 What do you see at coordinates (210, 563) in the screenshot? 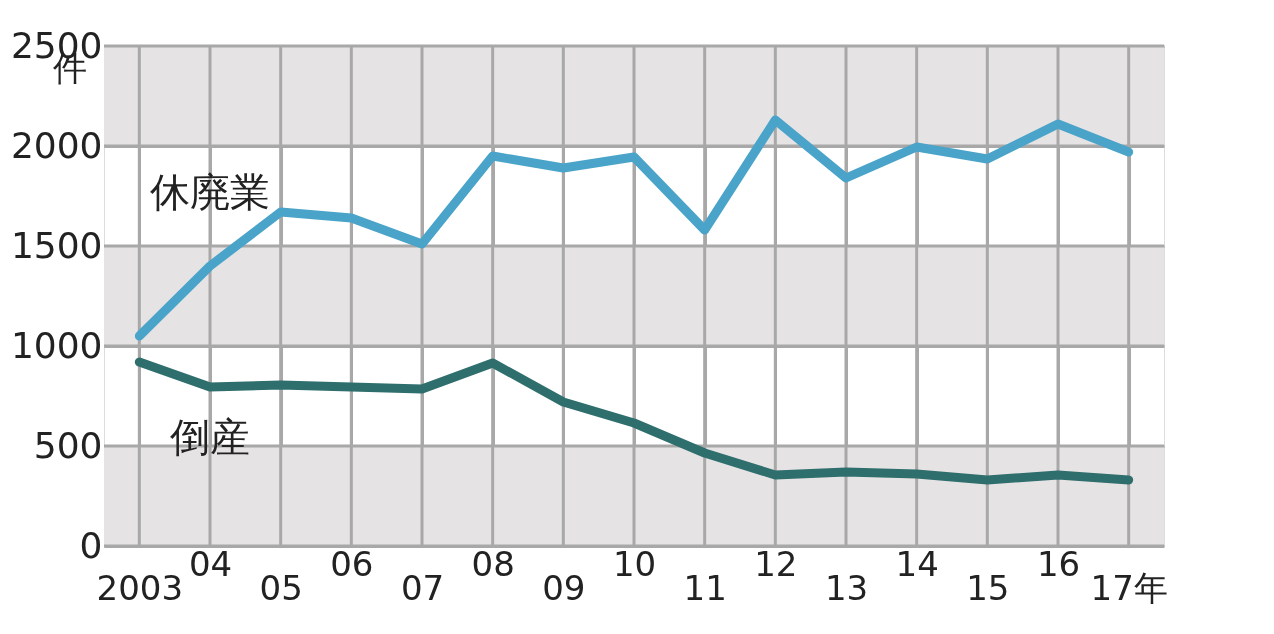
I see `x-tick-label: 04` at bounding box center [210, 563].